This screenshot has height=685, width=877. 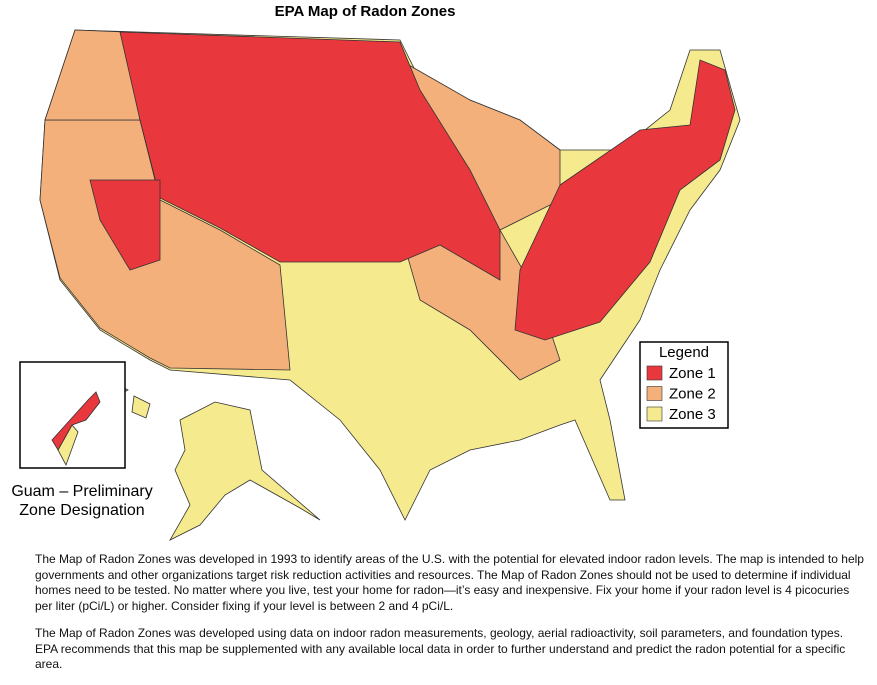 What do you see at coordinates (244, 471) in the screenshot?
I see `alaska` at bounding box center [244, 471].